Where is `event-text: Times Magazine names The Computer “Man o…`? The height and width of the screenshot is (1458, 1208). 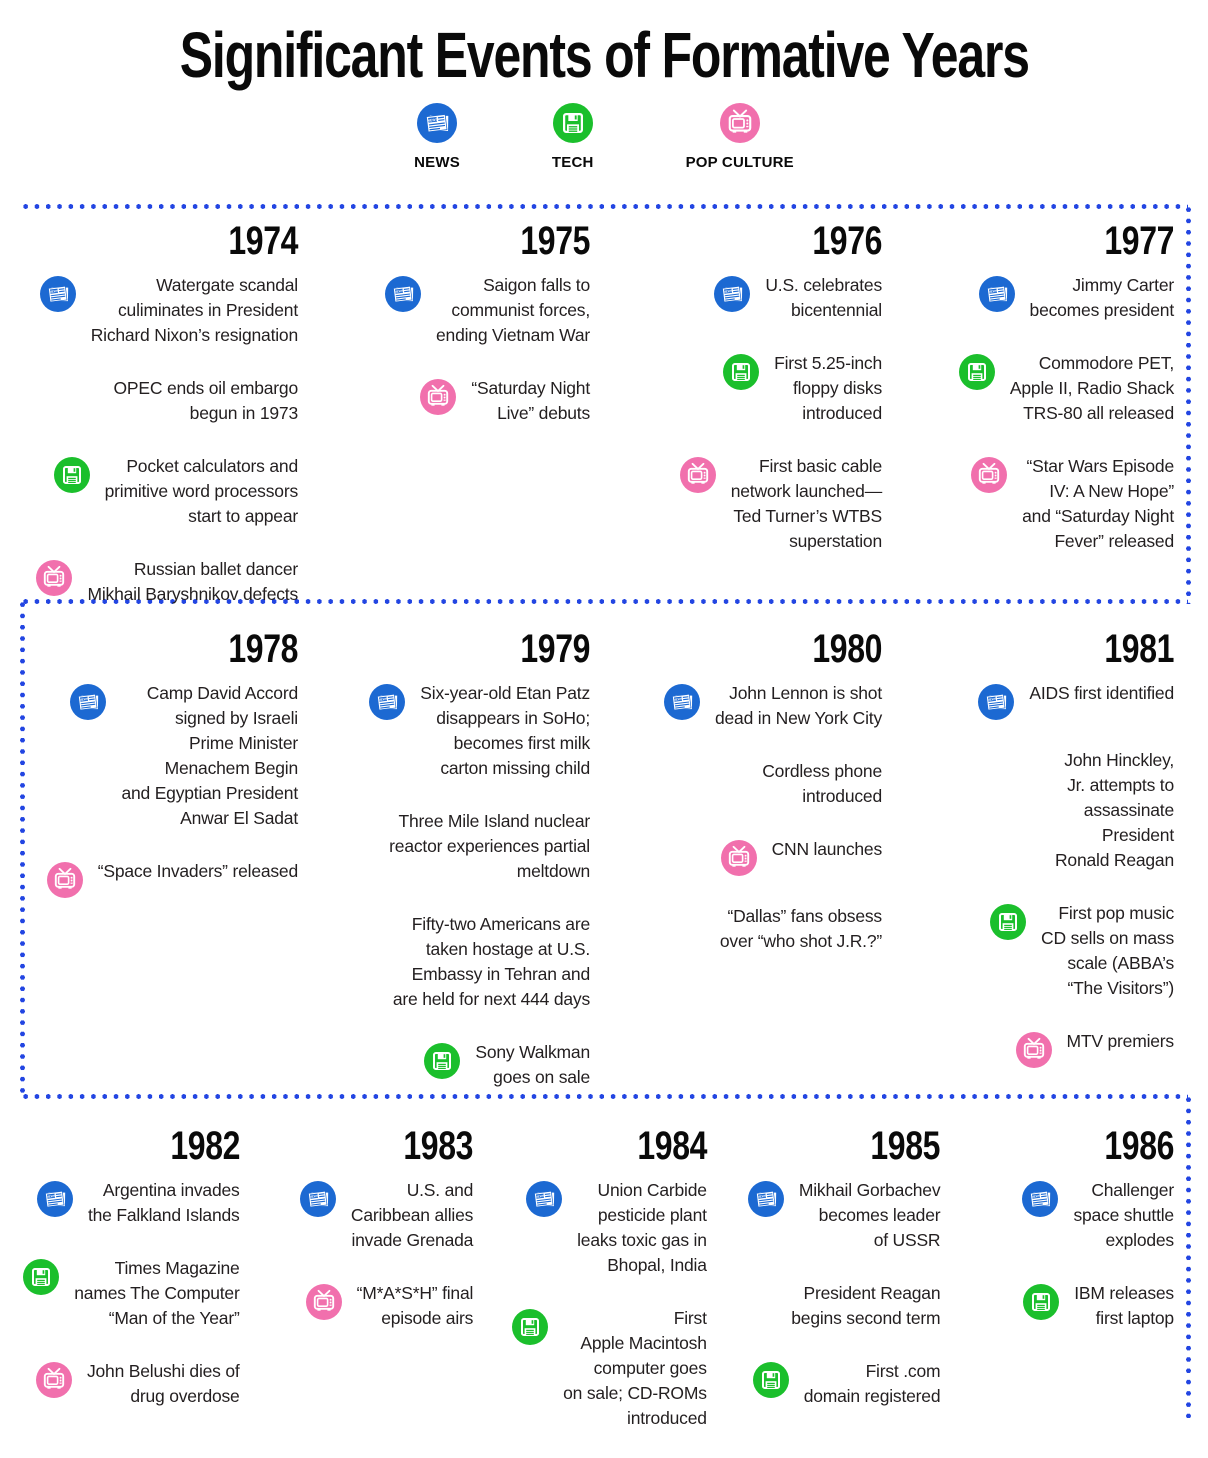
event-text: Times Magazine names The Computer “Man o… is located at coordinates (157, 1293).